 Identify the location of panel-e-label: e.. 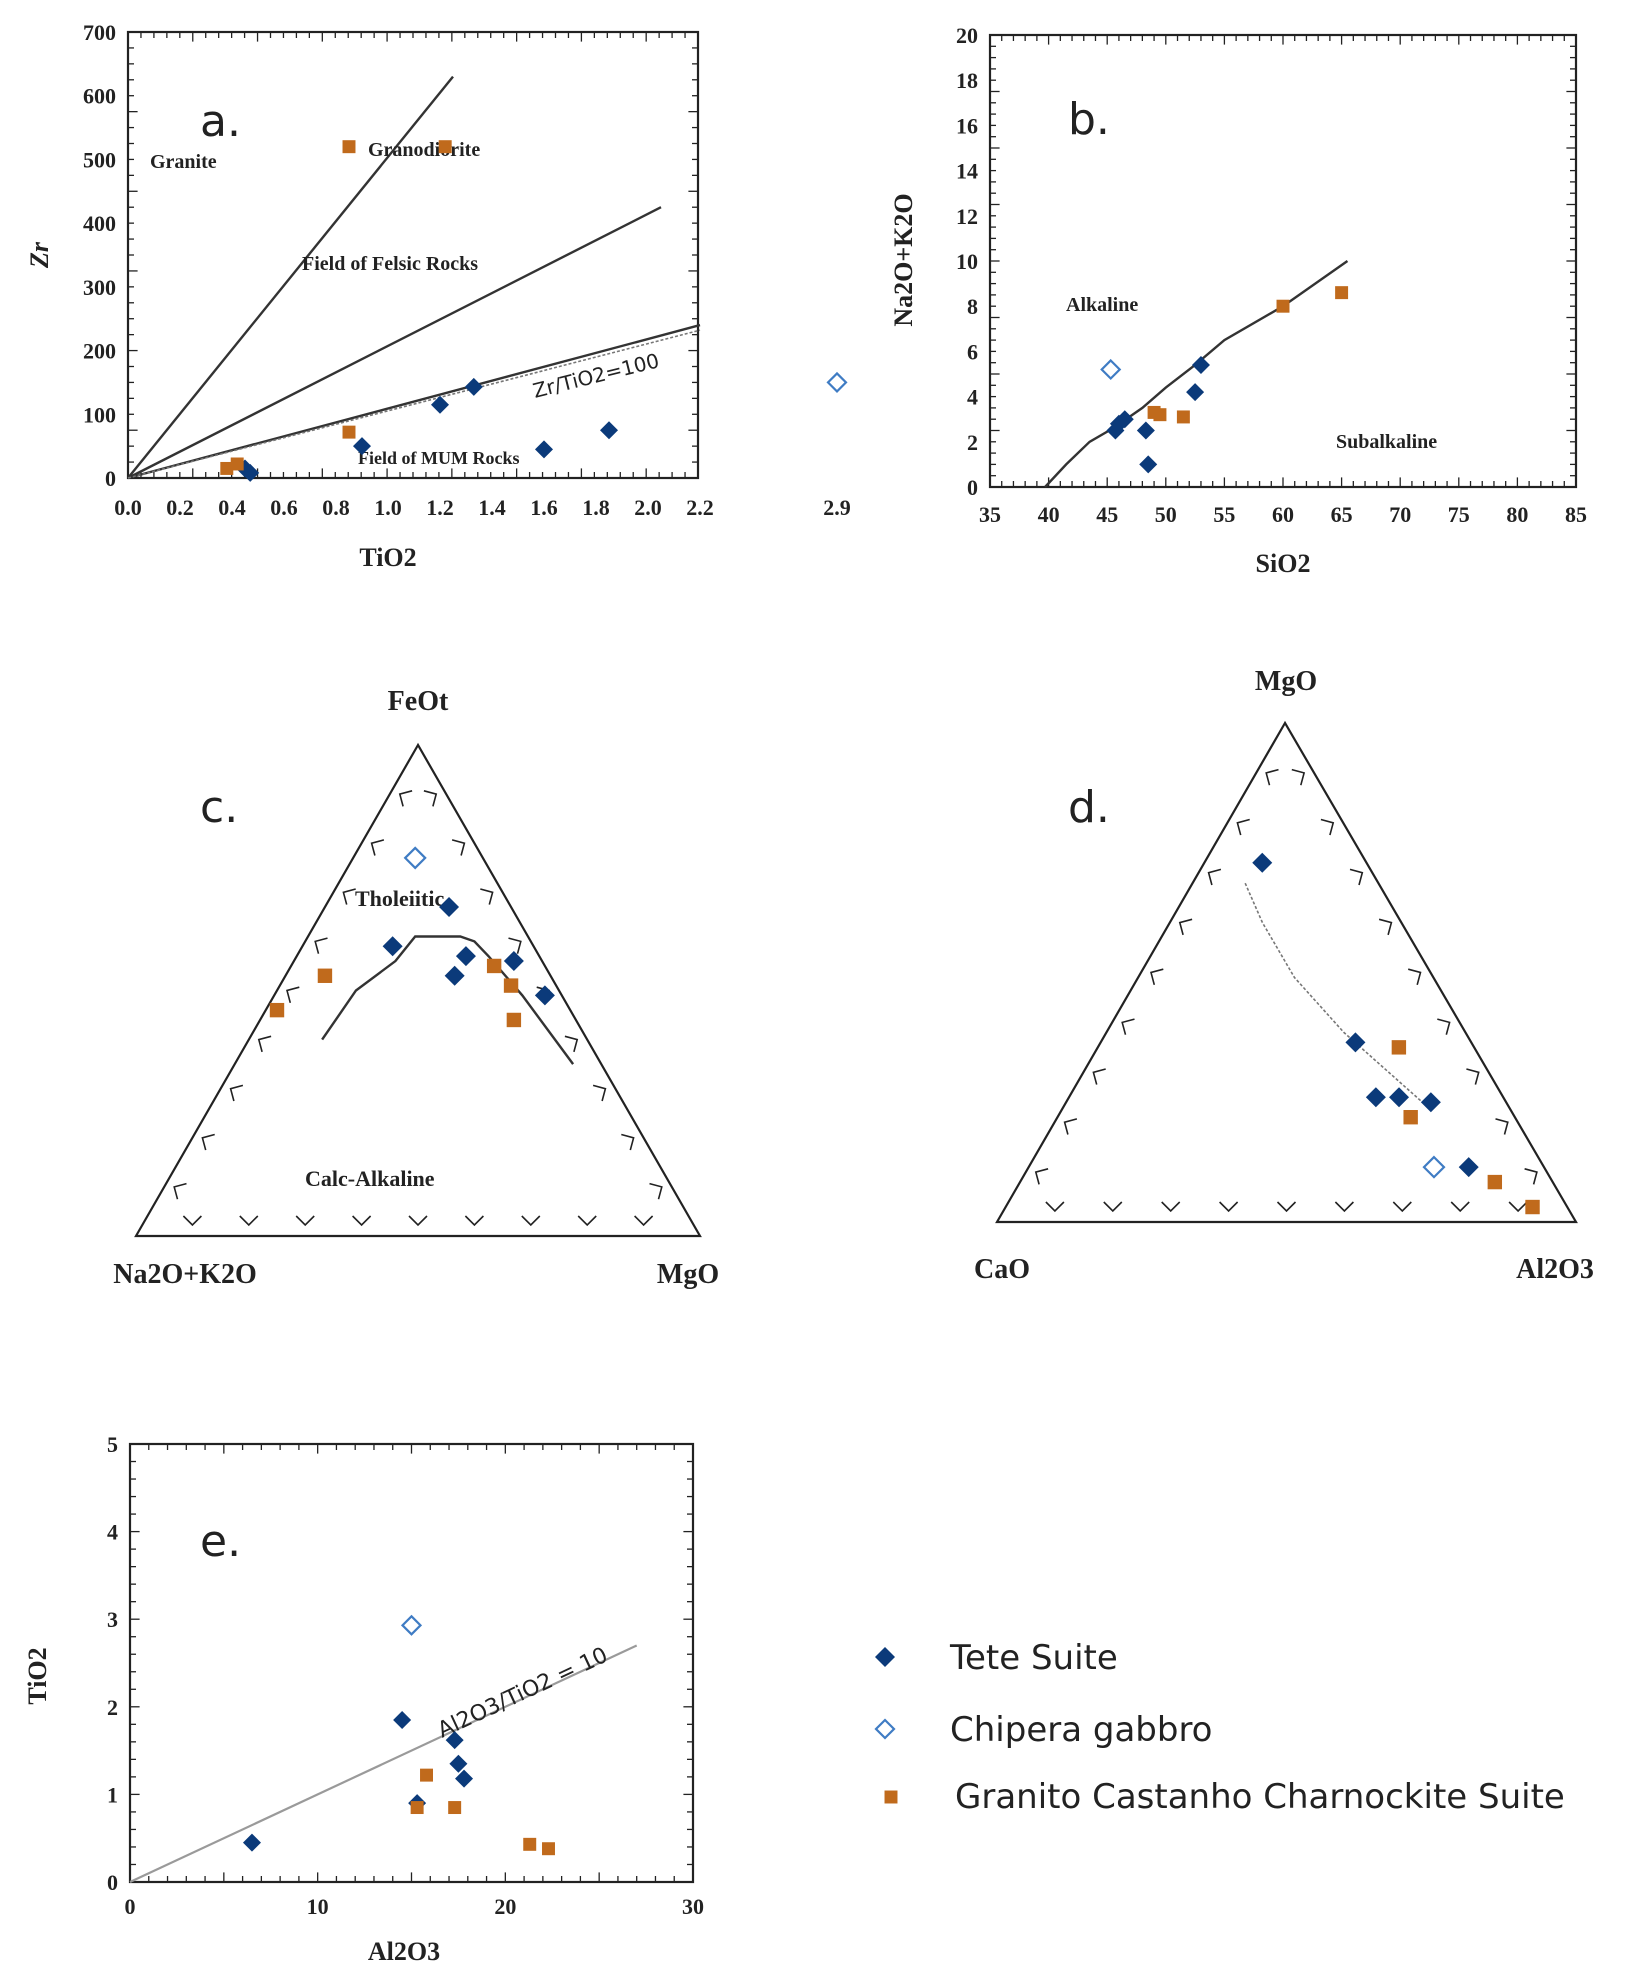
(220, 1541).